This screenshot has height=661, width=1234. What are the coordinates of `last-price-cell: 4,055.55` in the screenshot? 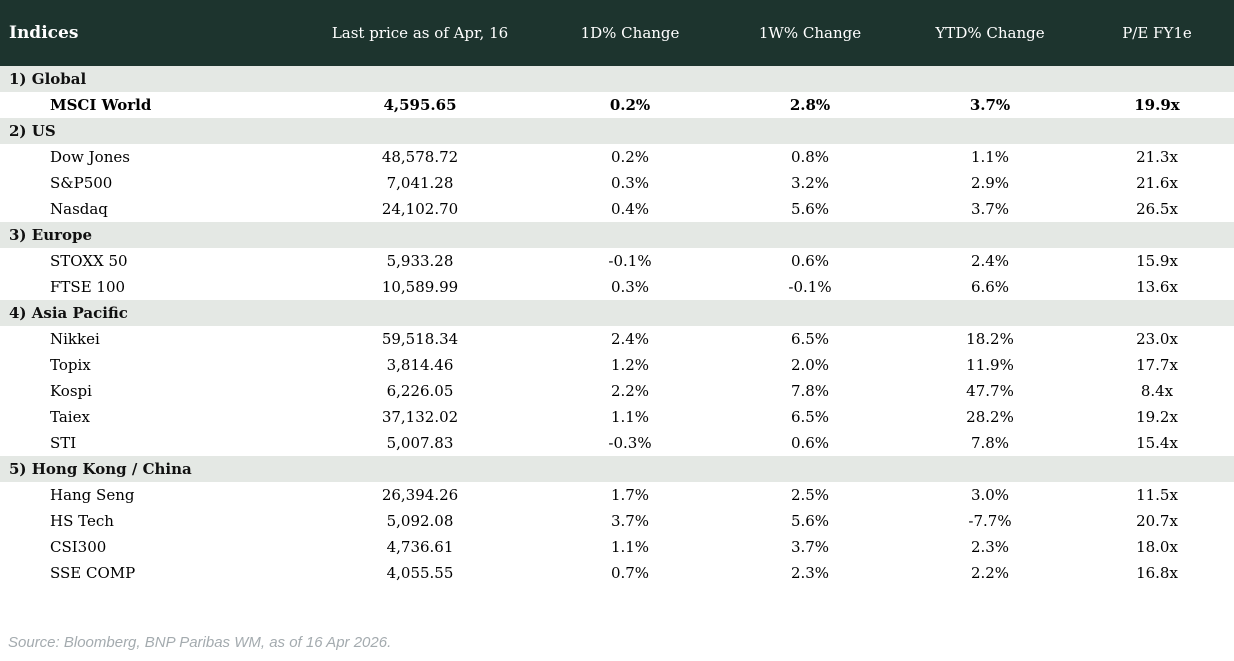 It's located at (420, 573).